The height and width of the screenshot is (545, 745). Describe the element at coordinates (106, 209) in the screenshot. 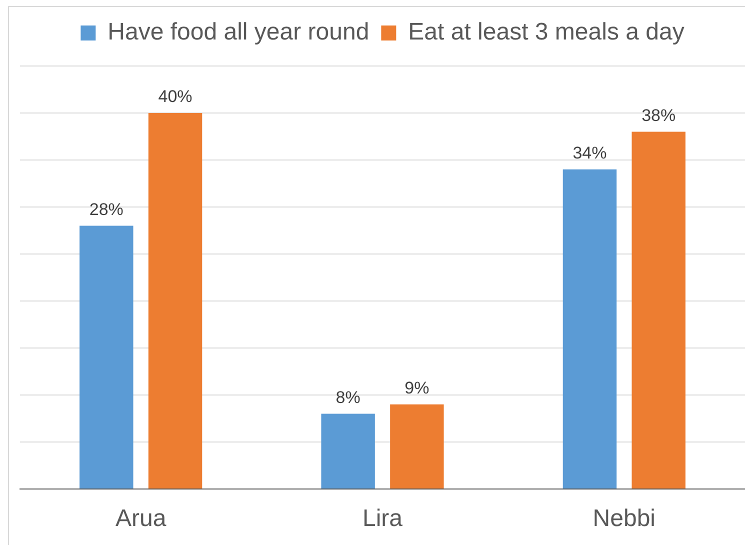

I see `data-label: 28%` at that location.